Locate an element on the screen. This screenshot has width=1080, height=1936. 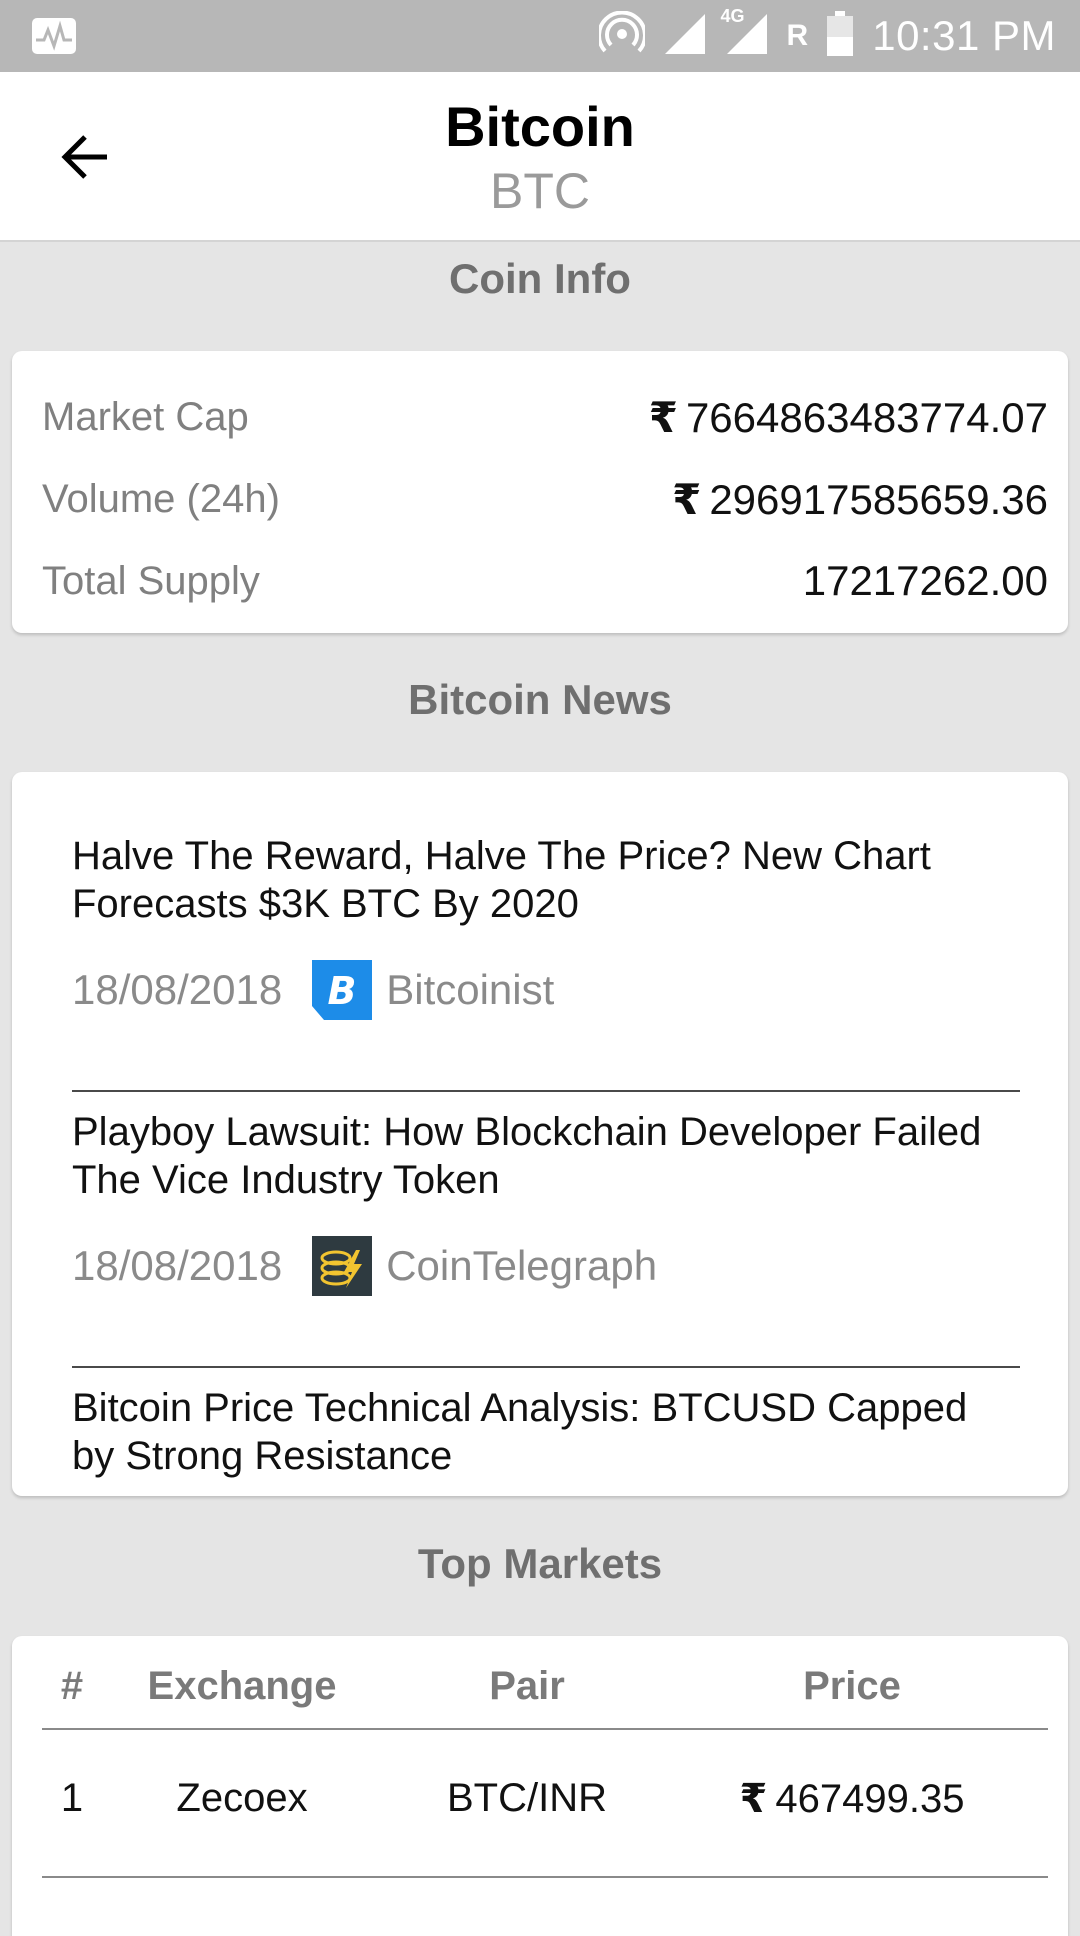
activity-icon is located at coordinates (55, 36).